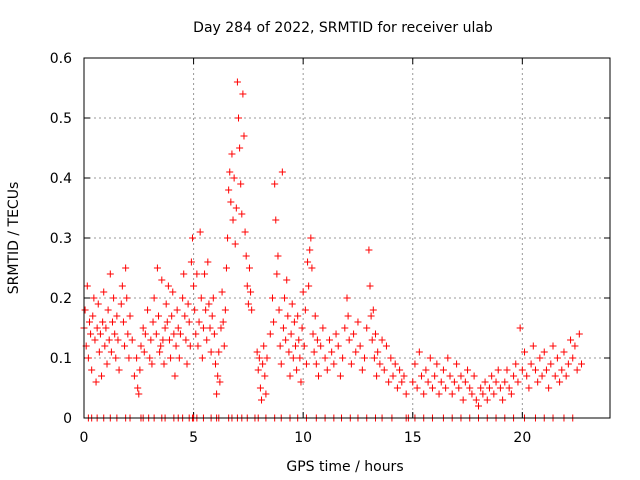  I want to click on x-axis-label: GPS time / hours, so click(344, 467).